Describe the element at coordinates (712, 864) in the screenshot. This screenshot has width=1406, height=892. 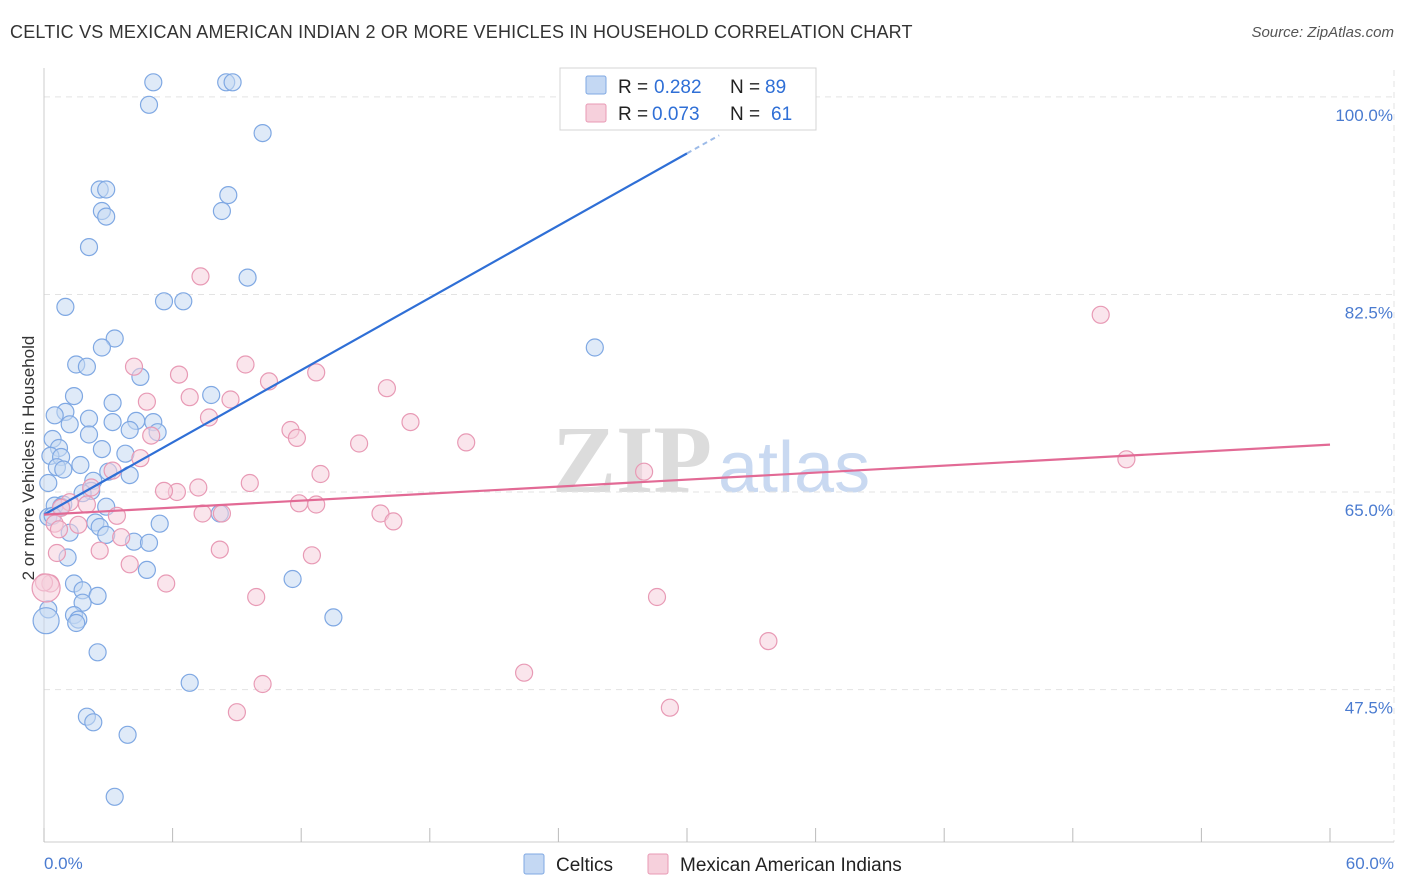
I see `legend: Celtics Mexican American Indians` at that location.